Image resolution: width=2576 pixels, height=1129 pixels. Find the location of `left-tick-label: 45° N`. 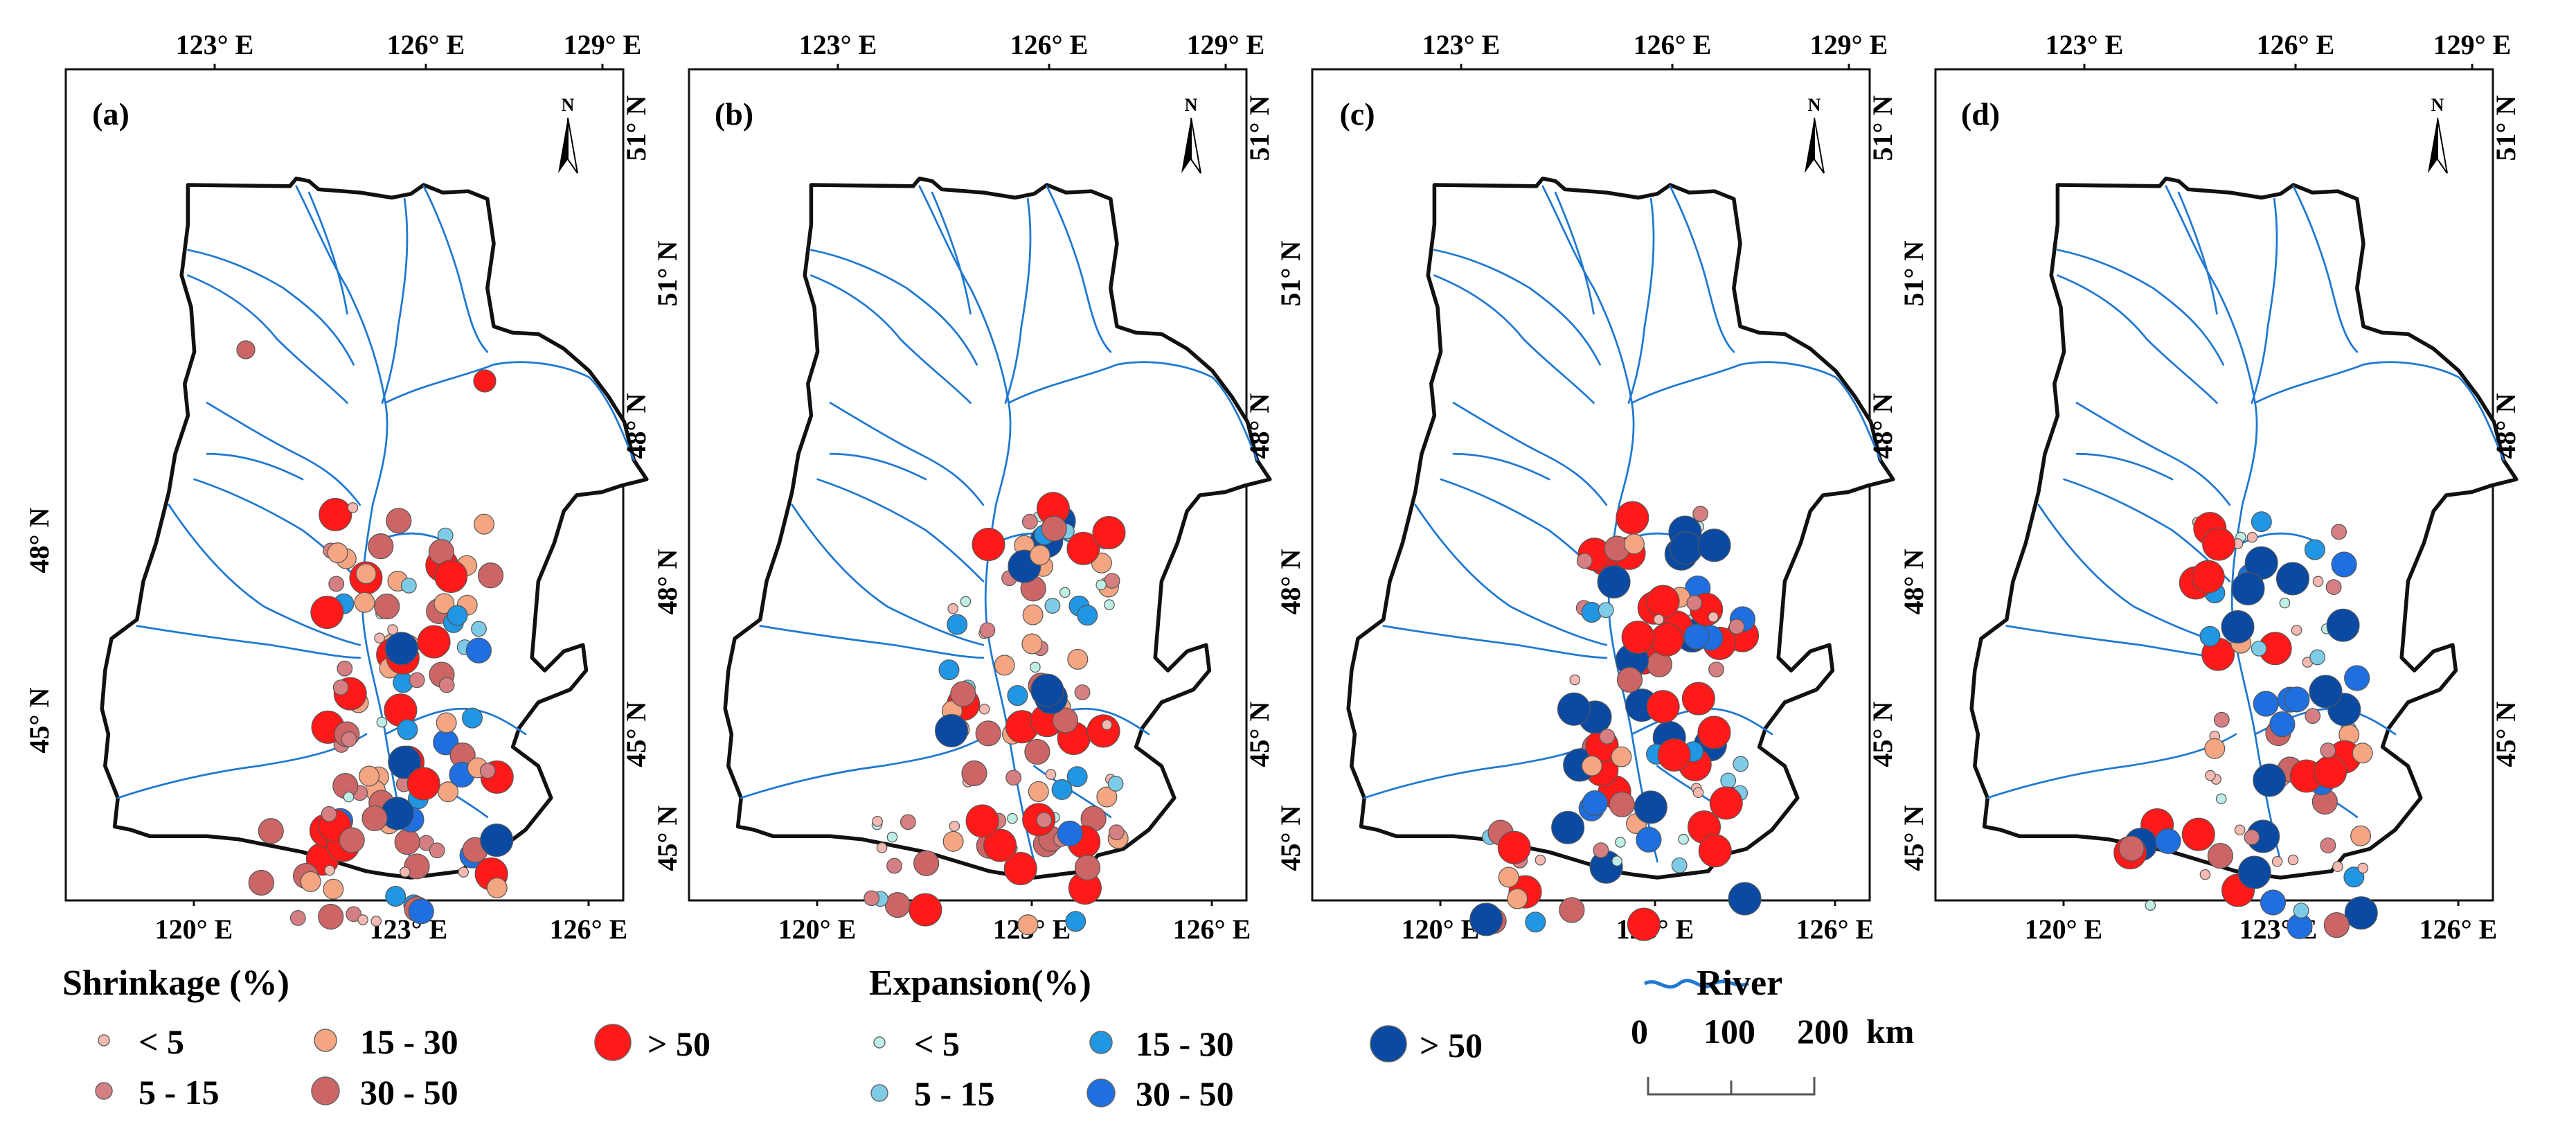

left-tick-label: 45° N is located at coordinates (39, 720).